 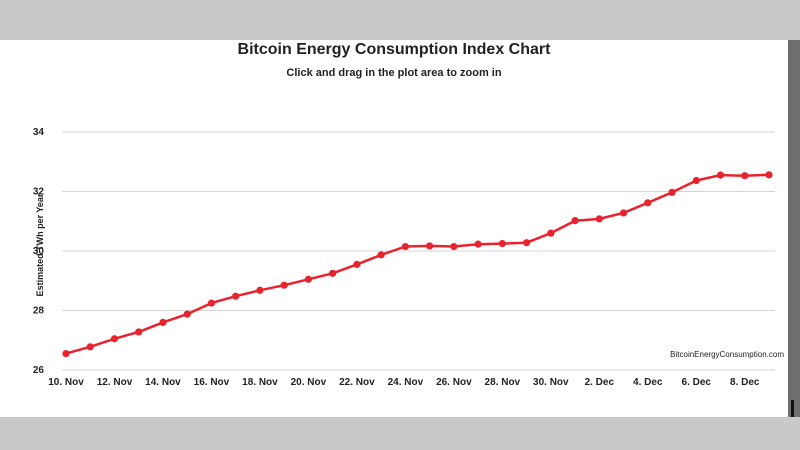 I want to click on source-credit: BitcoinEnergyConsumption.com, so click(x=727, y=354).